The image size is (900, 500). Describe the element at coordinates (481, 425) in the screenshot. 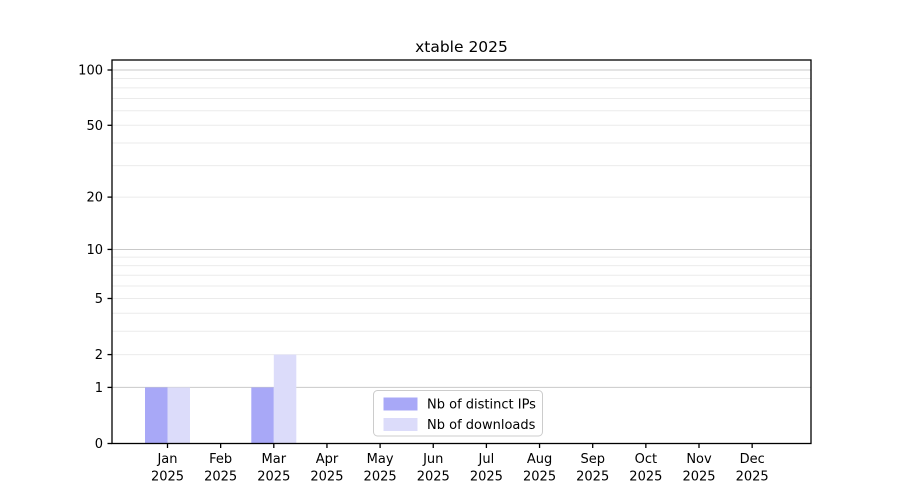

I see `legend-label-nb-of-downloads: Nb of downloads` at that location.